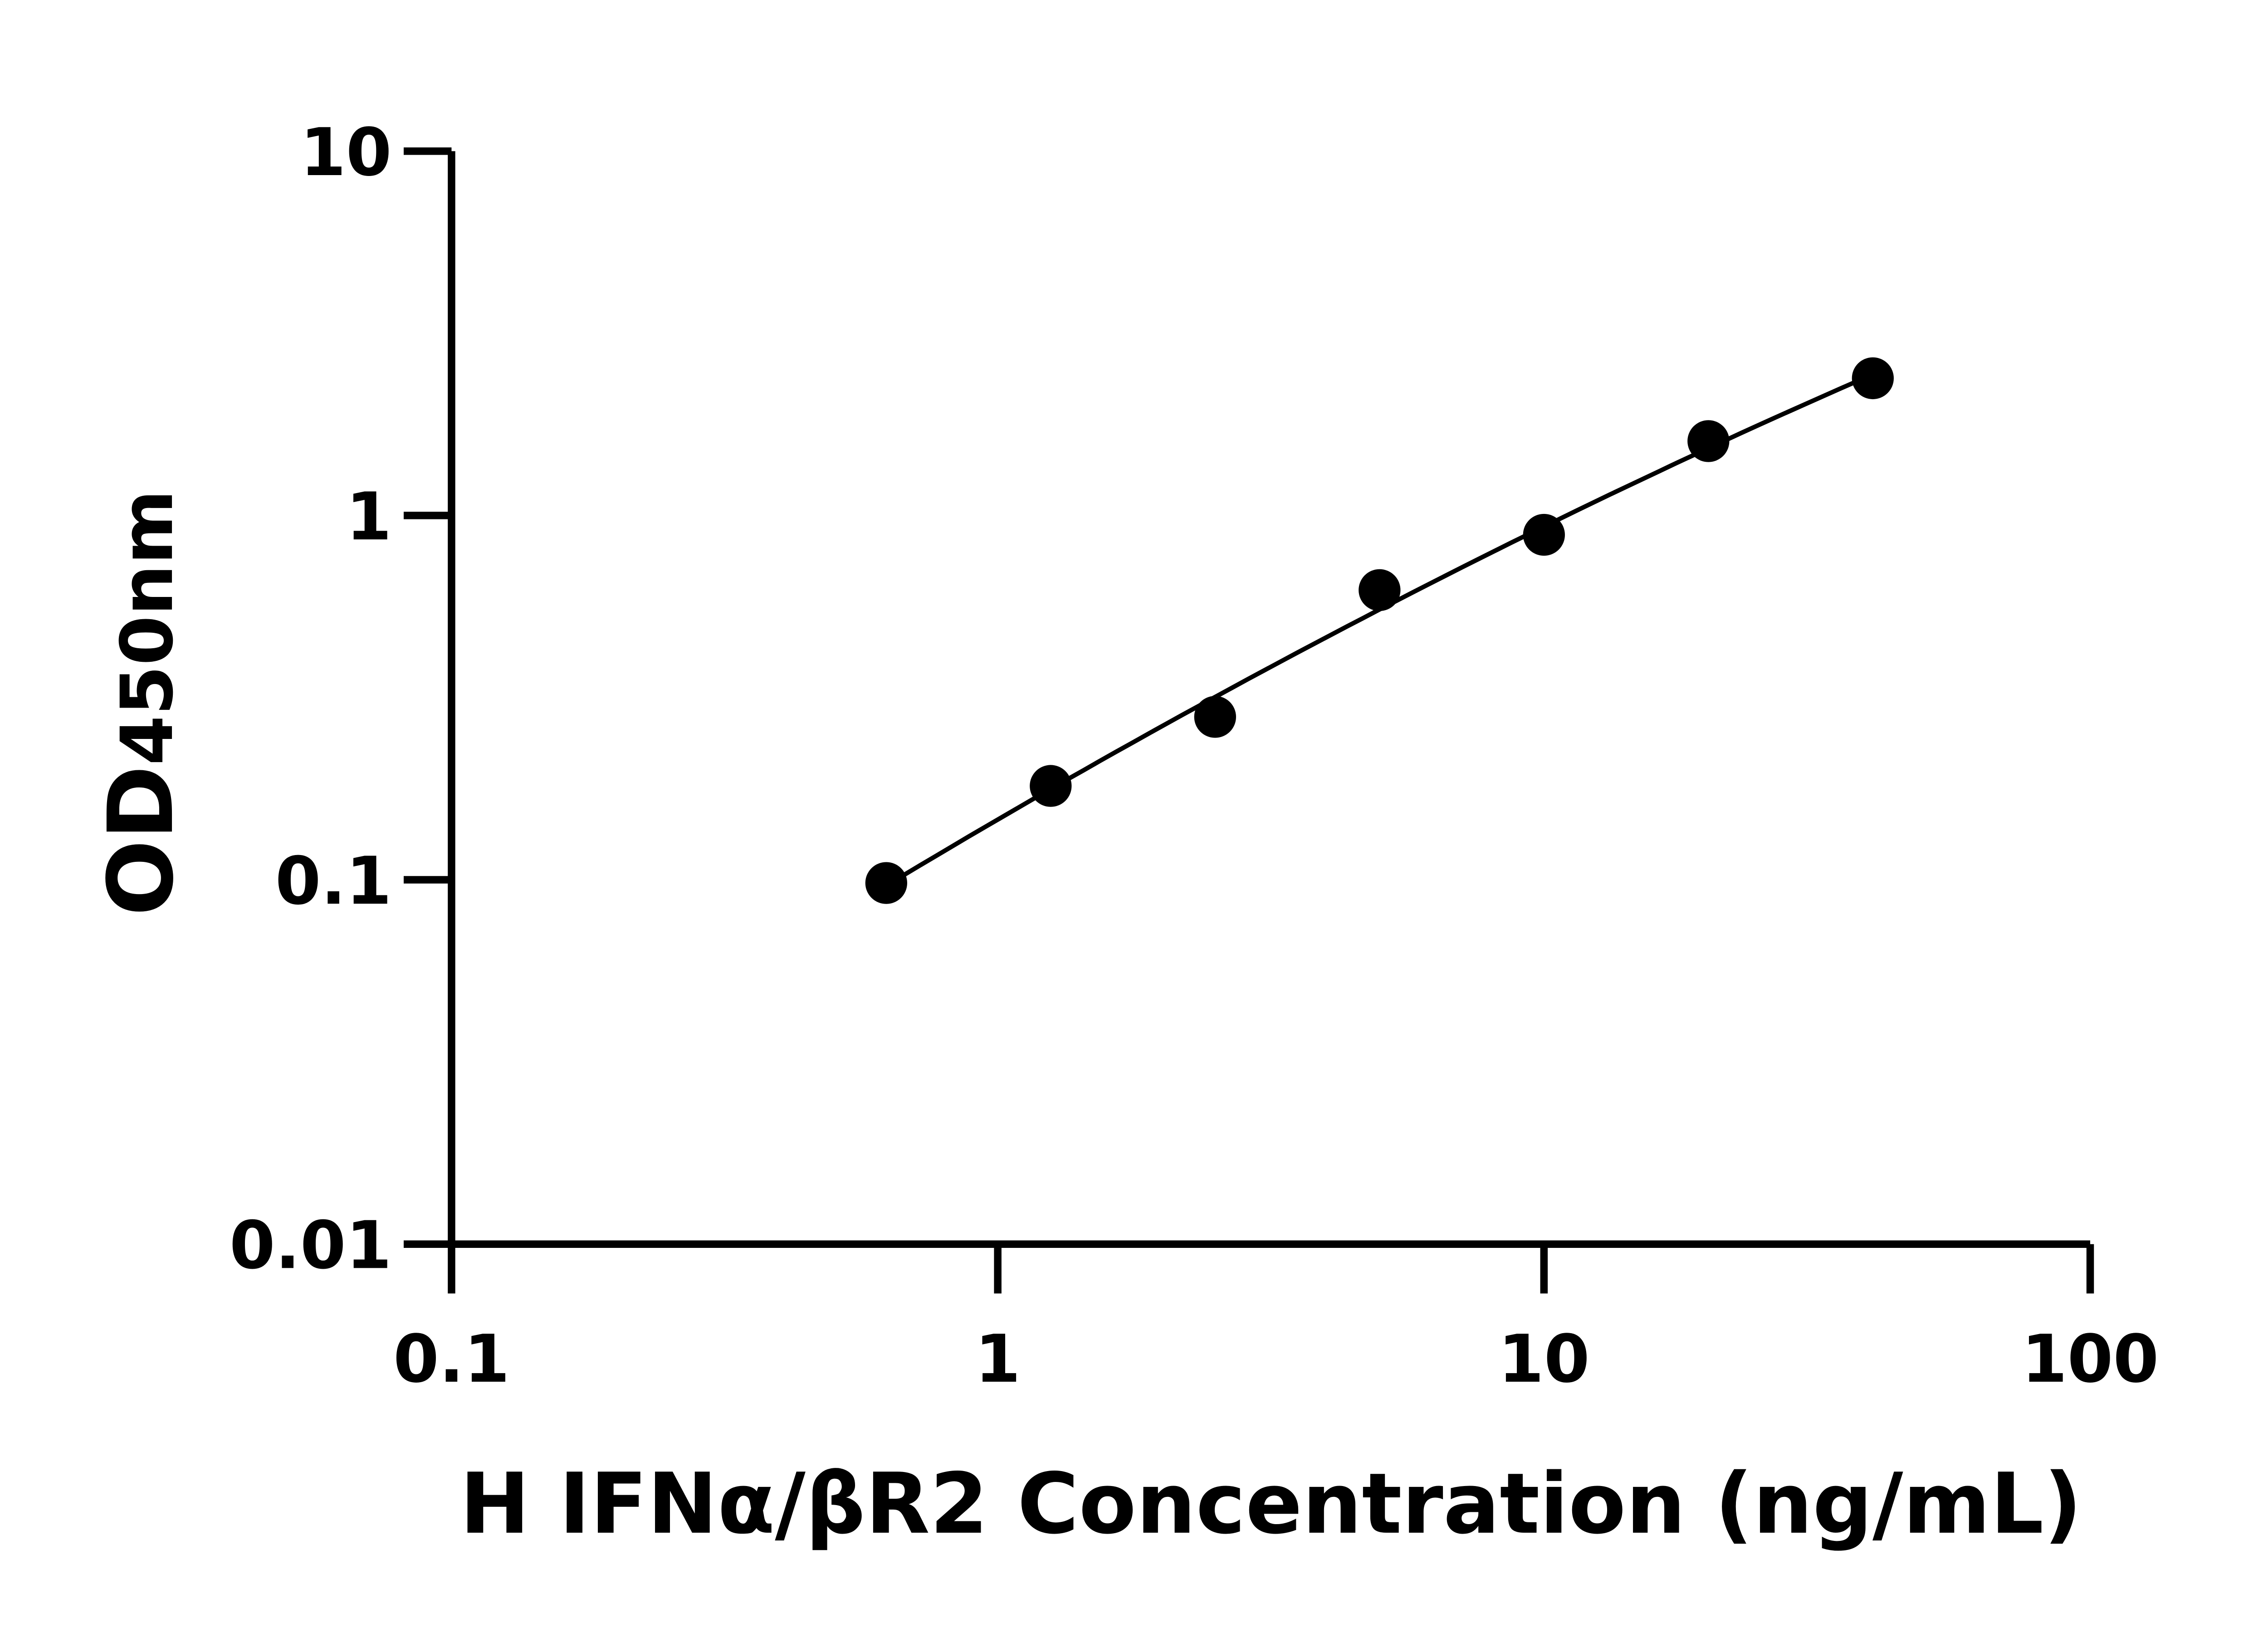 Image resolution: width=2268 pixels, height=1633 pixels. Describe the element at coordinates (147, 628) in the screenshot. I see `y-axis-label-sub: 450nm` at that location.